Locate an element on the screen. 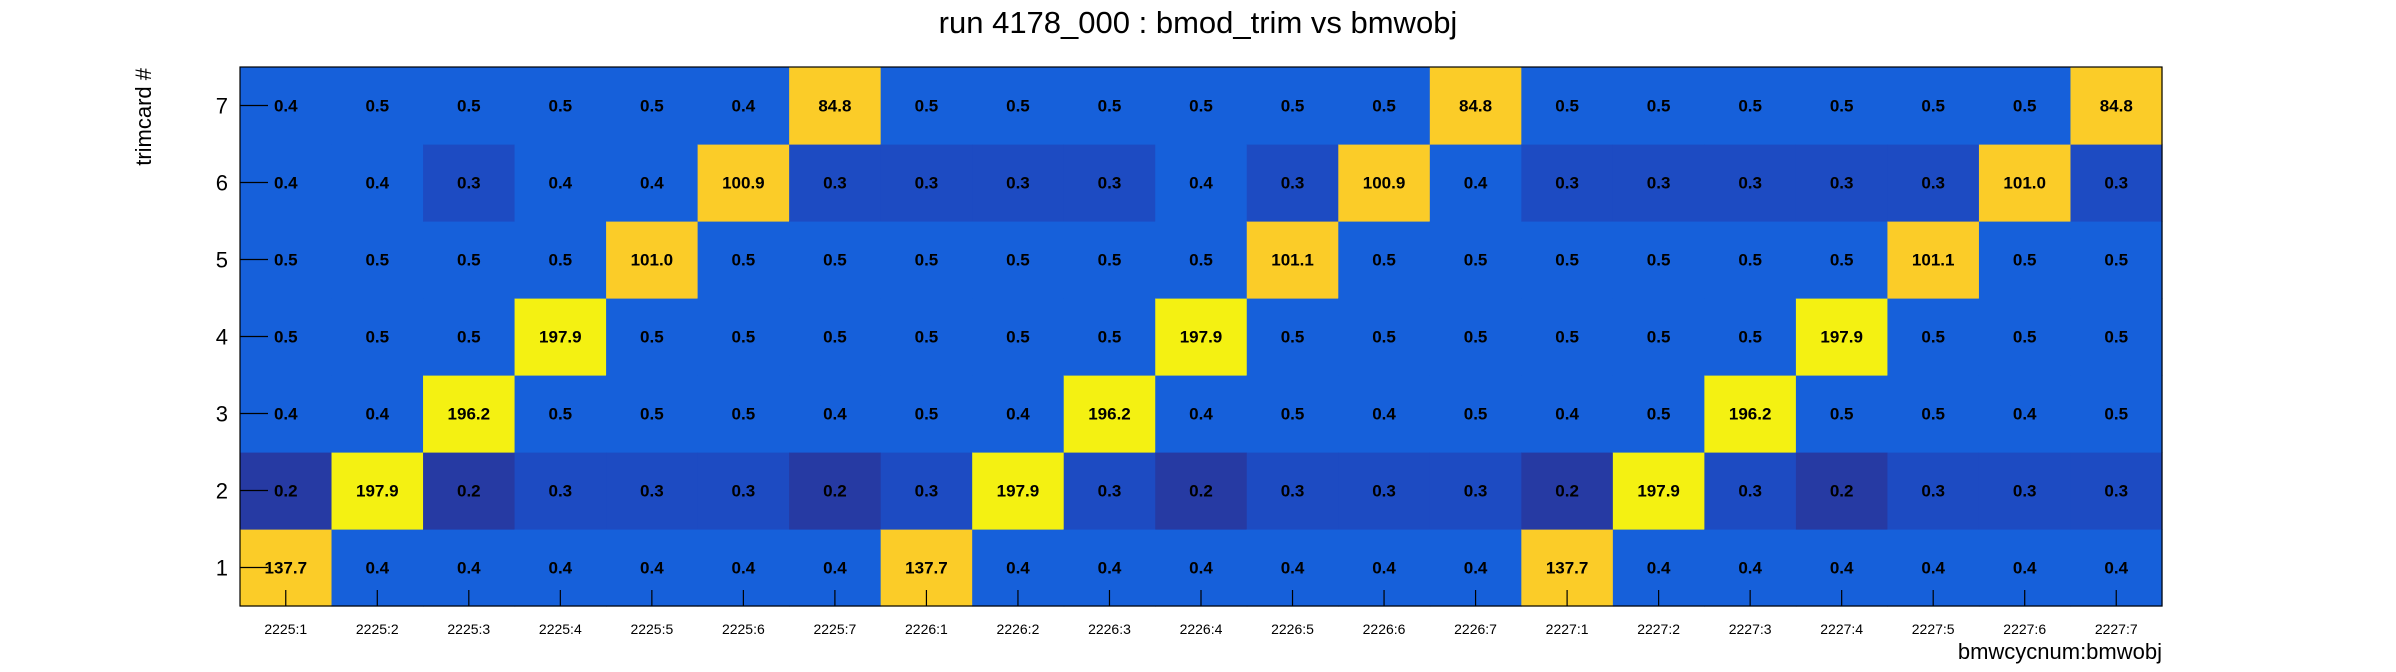  cell-value-label: 137.7 is located at coordinates (926, 568).